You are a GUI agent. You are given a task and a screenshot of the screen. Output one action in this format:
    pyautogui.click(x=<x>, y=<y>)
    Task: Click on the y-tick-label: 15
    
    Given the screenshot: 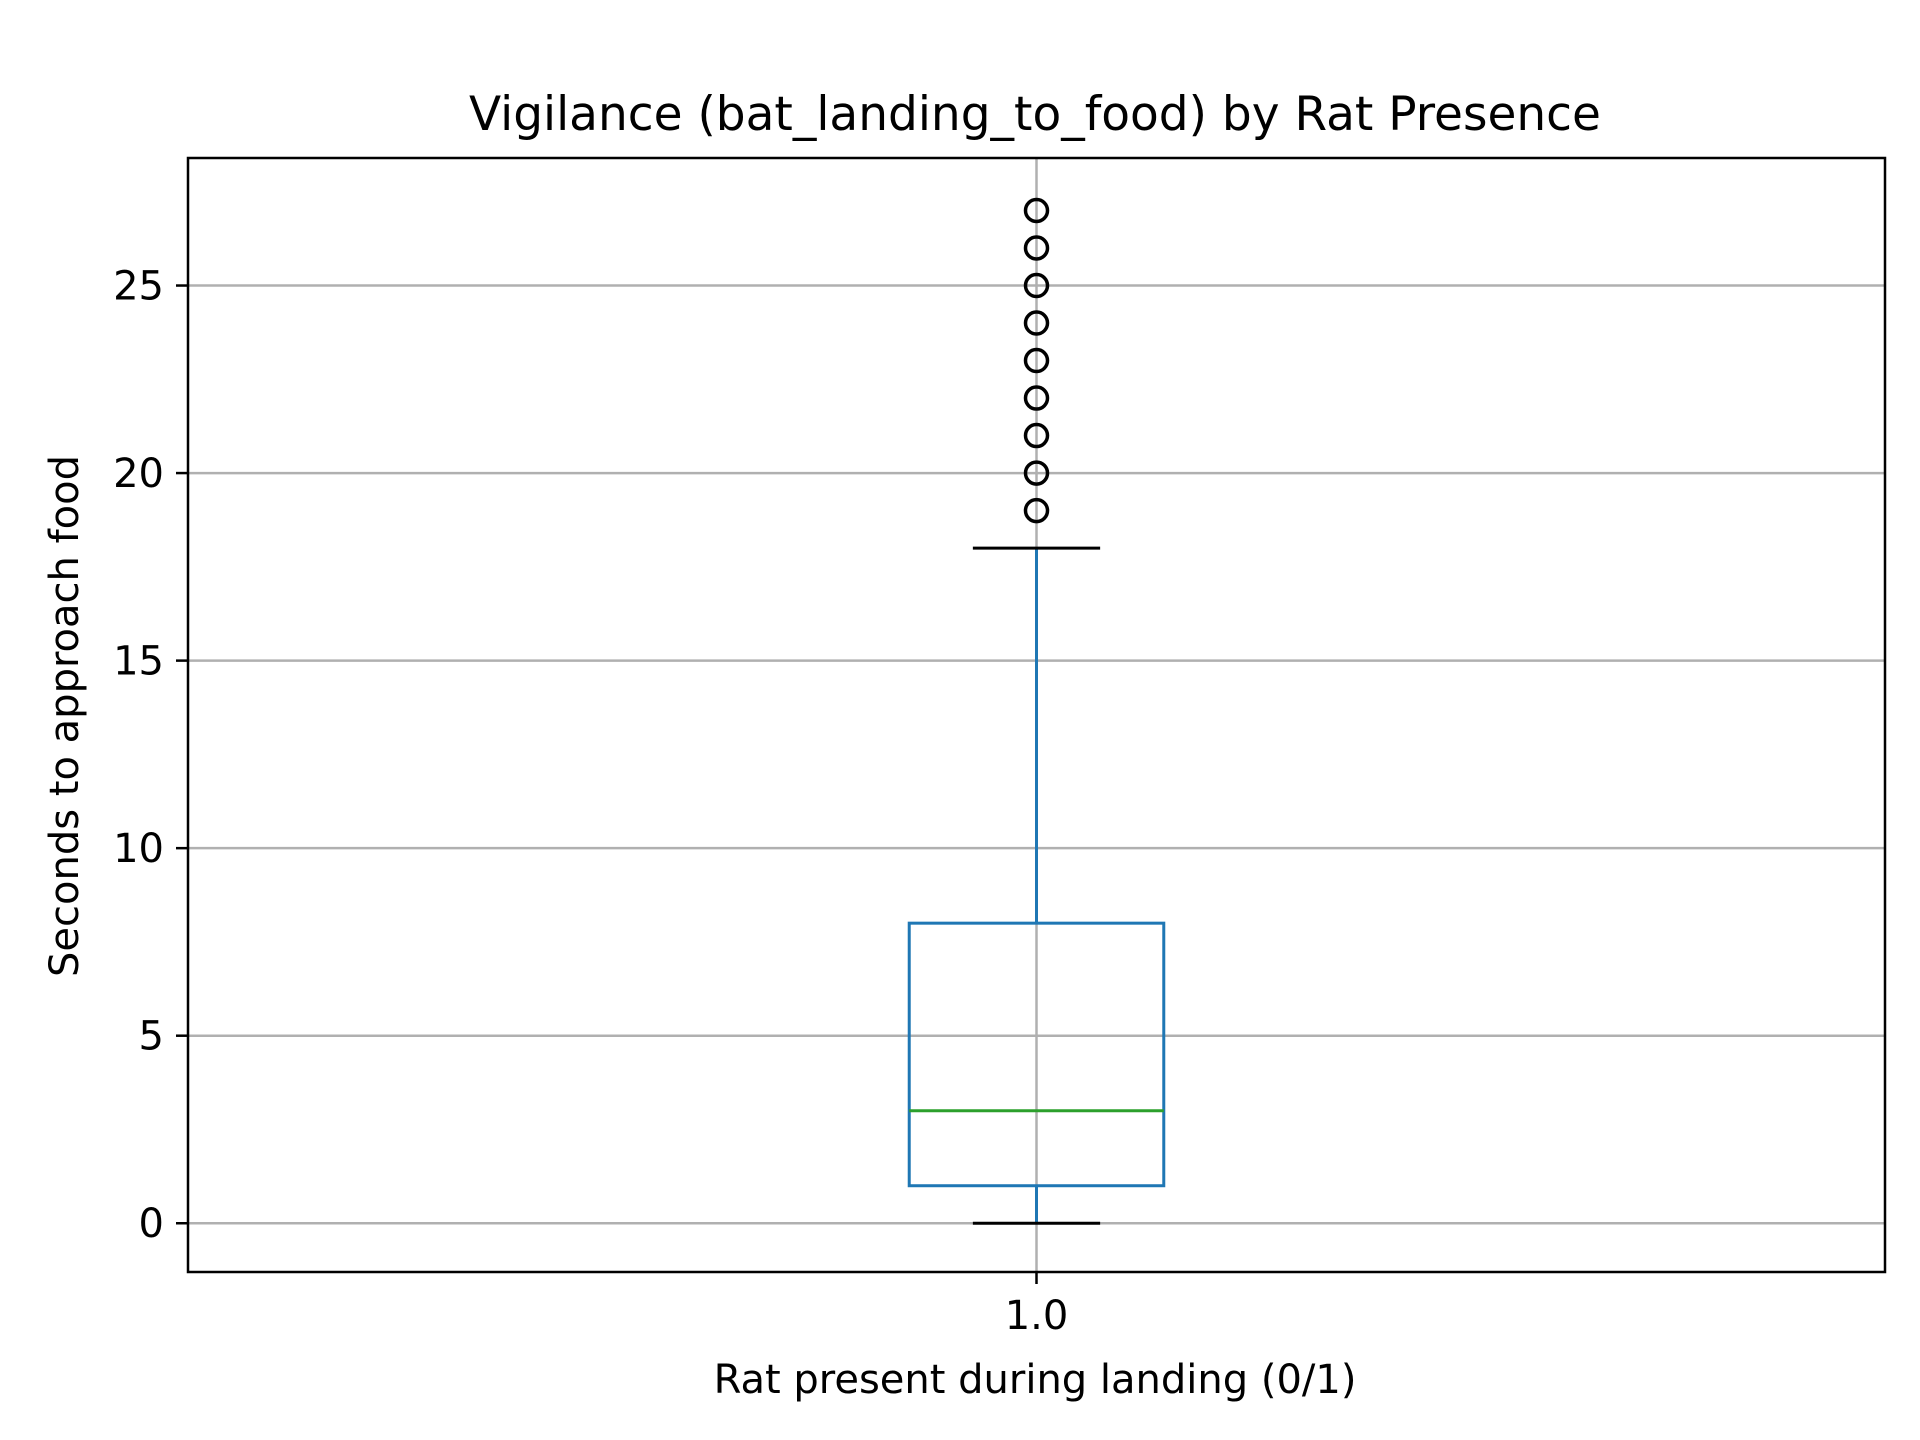 What is the action you would take?
    pyautogui.click(x=138, y=662)
    